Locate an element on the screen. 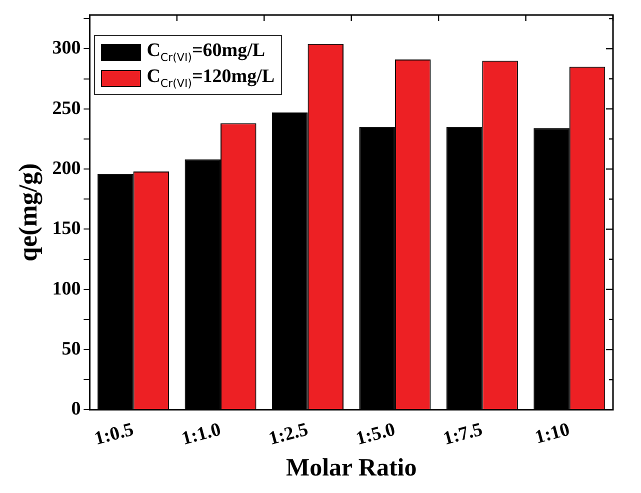 The width and height of the screenshot is (641, 493). x-tick-label: 1:0.5 is located at coordinates (114, 434).